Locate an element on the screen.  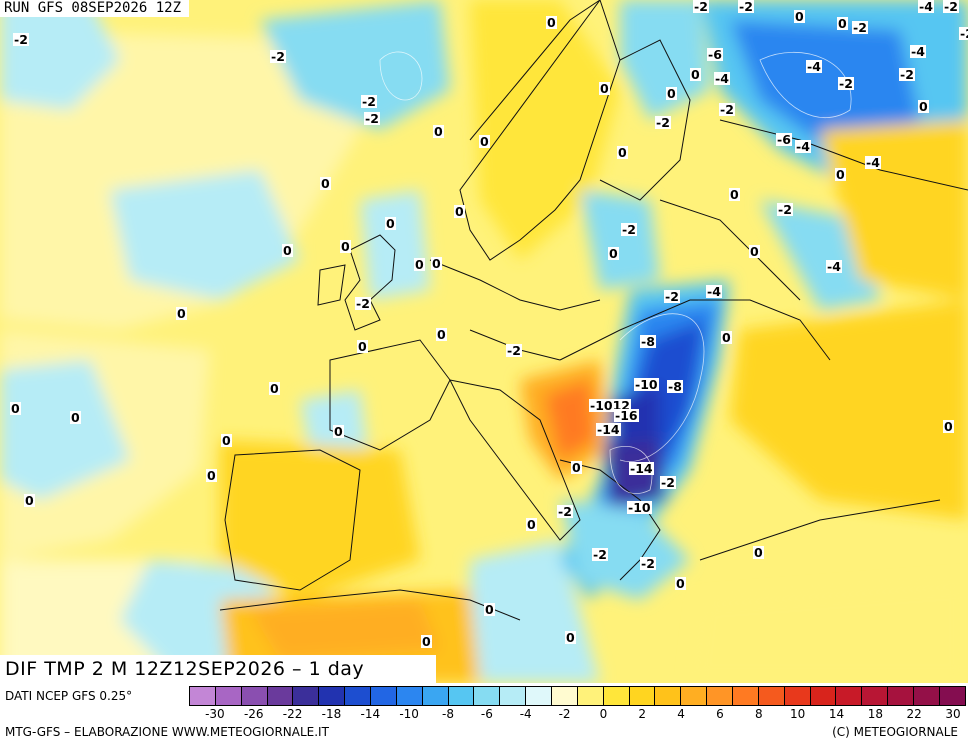
scale-tick-label: -10 is located at coordinates (409, 714).